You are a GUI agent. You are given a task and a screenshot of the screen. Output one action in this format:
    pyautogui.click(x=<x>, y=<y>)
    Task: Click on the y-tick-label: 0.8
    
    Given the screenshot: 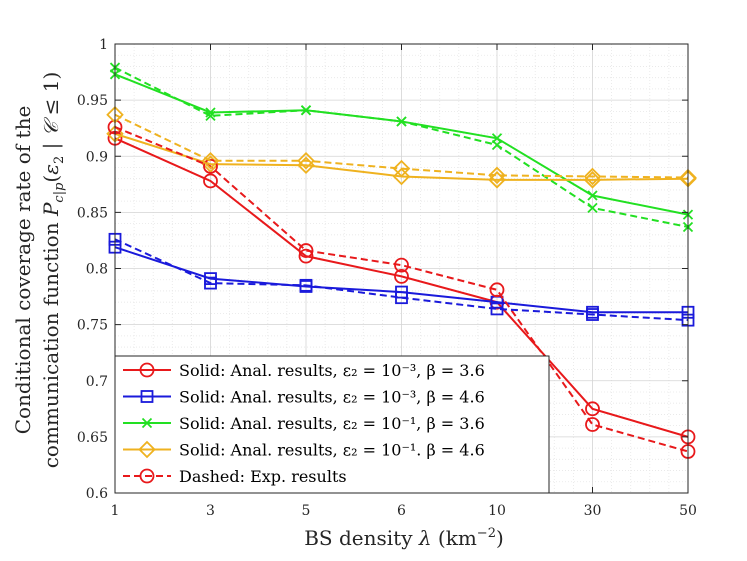 What is the action you would take?
    pyautogui.click(x=97, y=270)
    